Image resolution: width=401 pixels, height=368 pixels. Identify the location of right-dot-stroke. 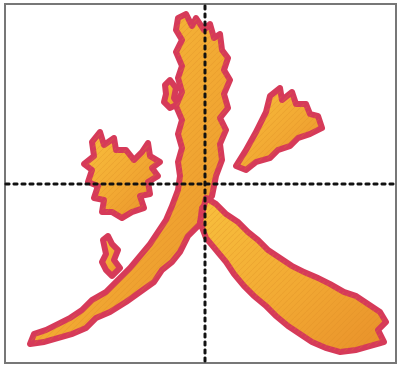
(279, 129).